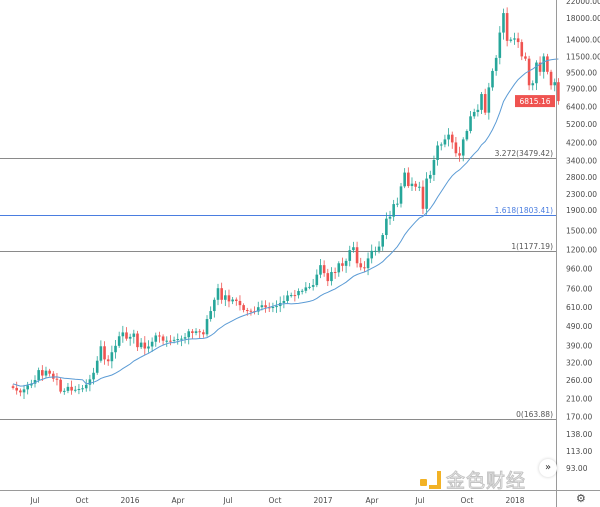  What do you see at coordinates (276, 500) in the screenshot?
I see `time-axis: Jul Oct 2016 Apr Jul Oct 2017 Apr Jul Oct 2018` at bounding box center [276, 500].